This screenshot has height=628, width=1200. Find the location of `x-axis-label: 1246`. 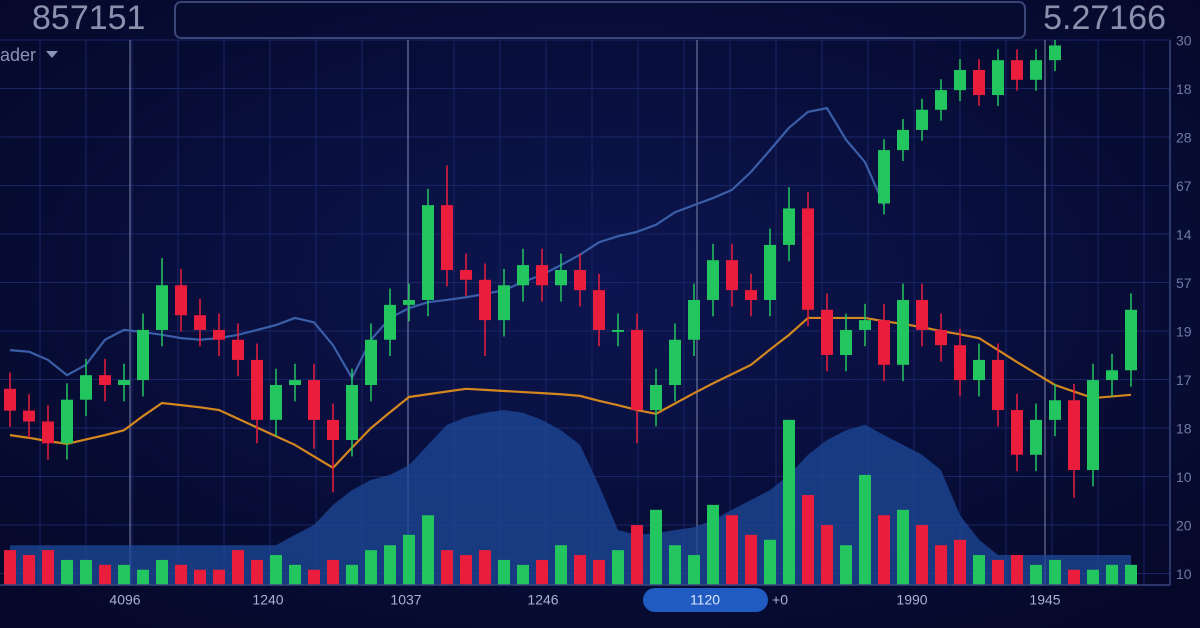

x-axis-label: 1246 is located at coordinates (542, 600).